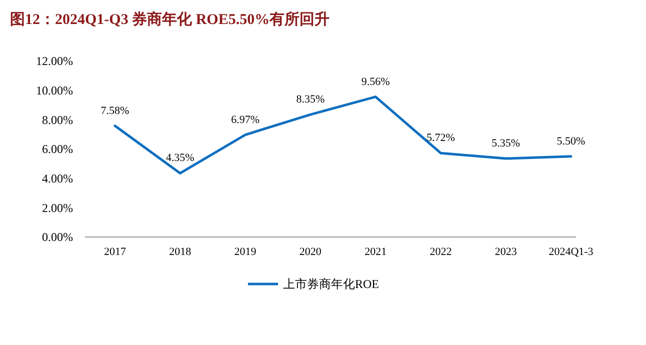 The image size is (646, 345). I want to click on x-tick-label: 2021, so click(375, 252).